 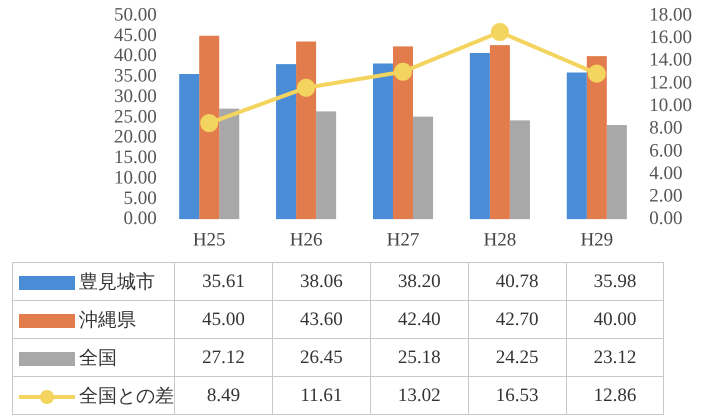 What do you see at coordinates (135, 55) in the screenshot?
I see `y-tick-label: 40.00` at bounding box center [135, 55].